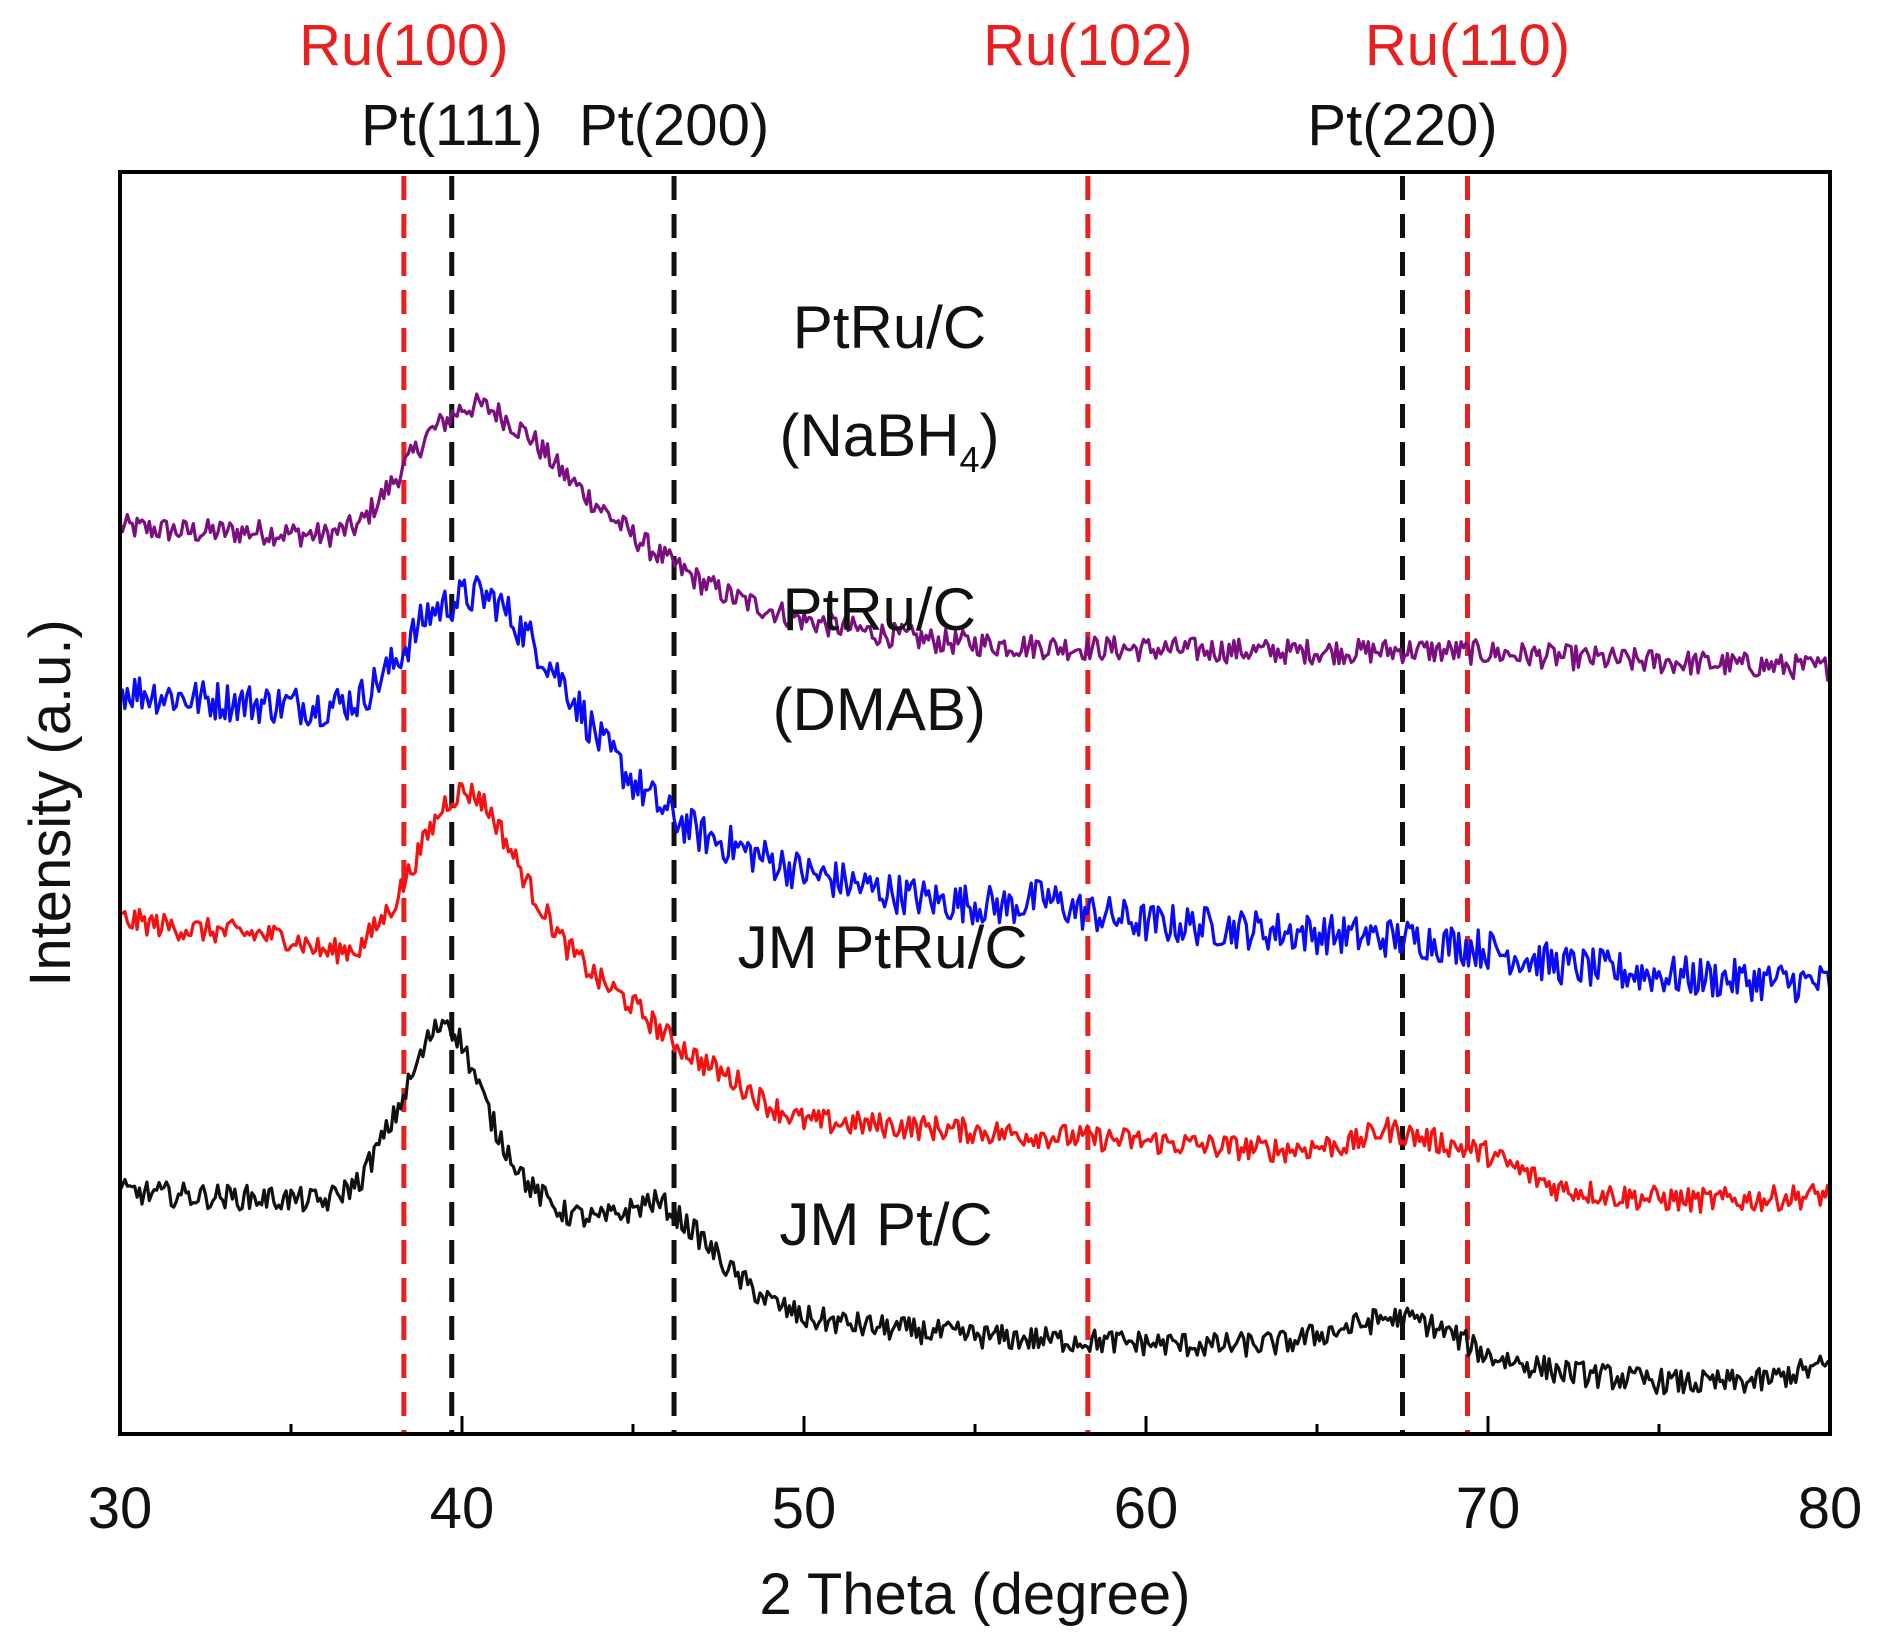 The height and width of the screenshot is (1637, 1880). What do you see at coordinates (885, 1224) in the screenshot?
I see `series-label-jm-pt-c: JM Pt/C` at bounding box center [885, 1224].